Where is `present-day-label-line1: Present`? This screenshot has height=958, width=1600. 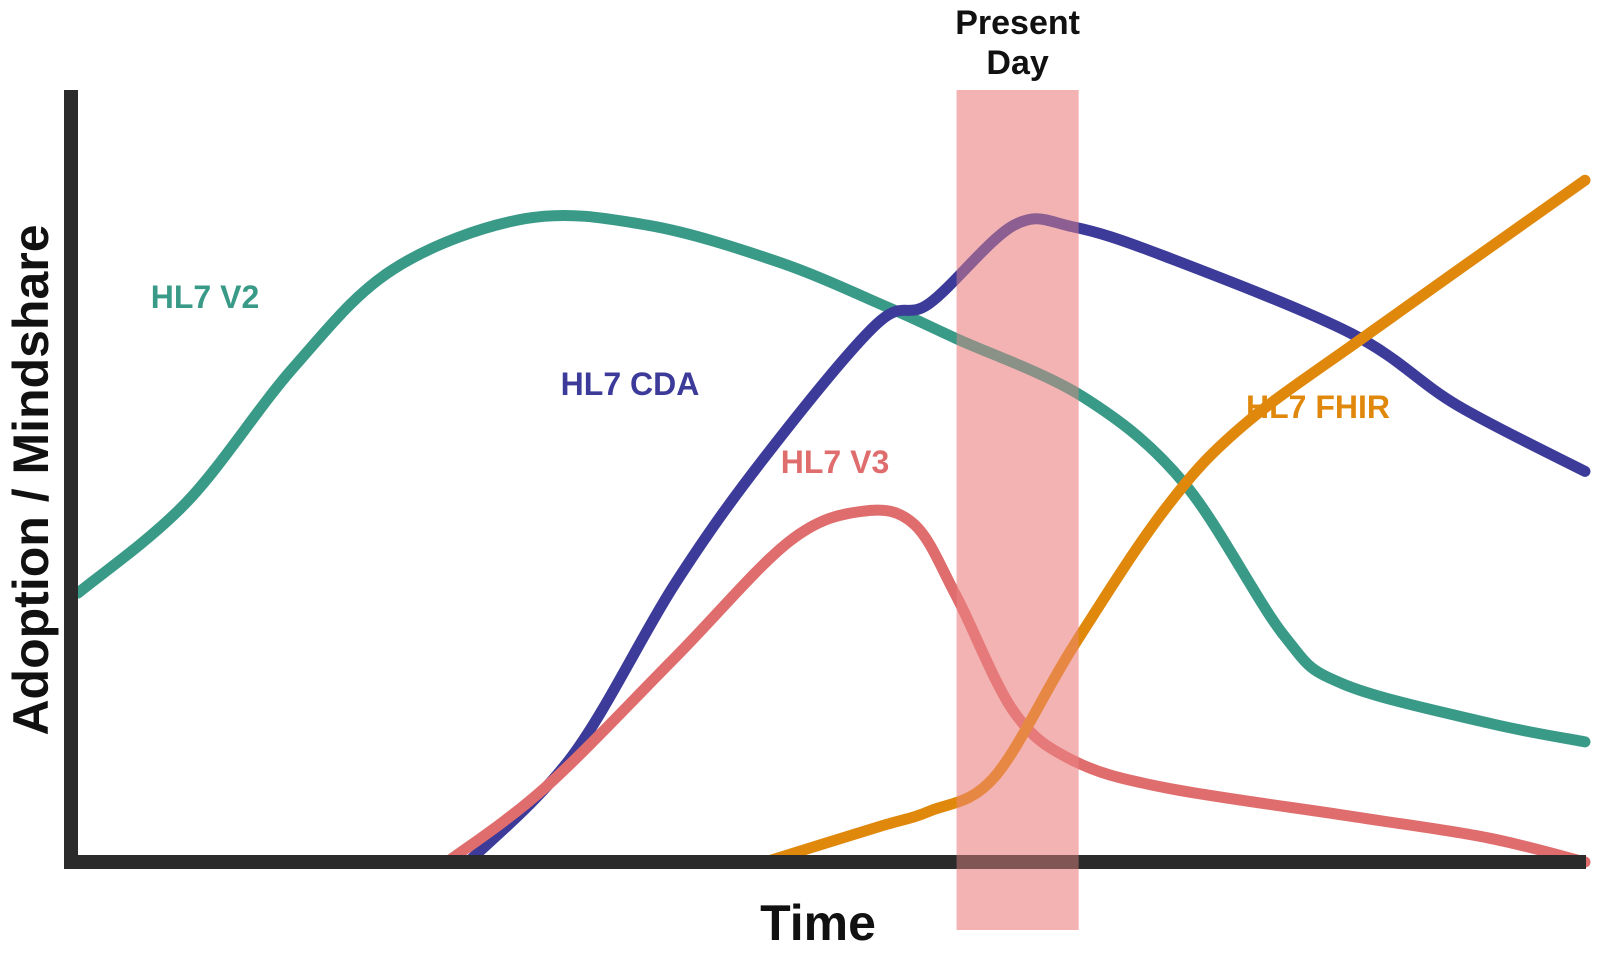
present-day-label-line1: Present is located at coordinates (1017, 23).